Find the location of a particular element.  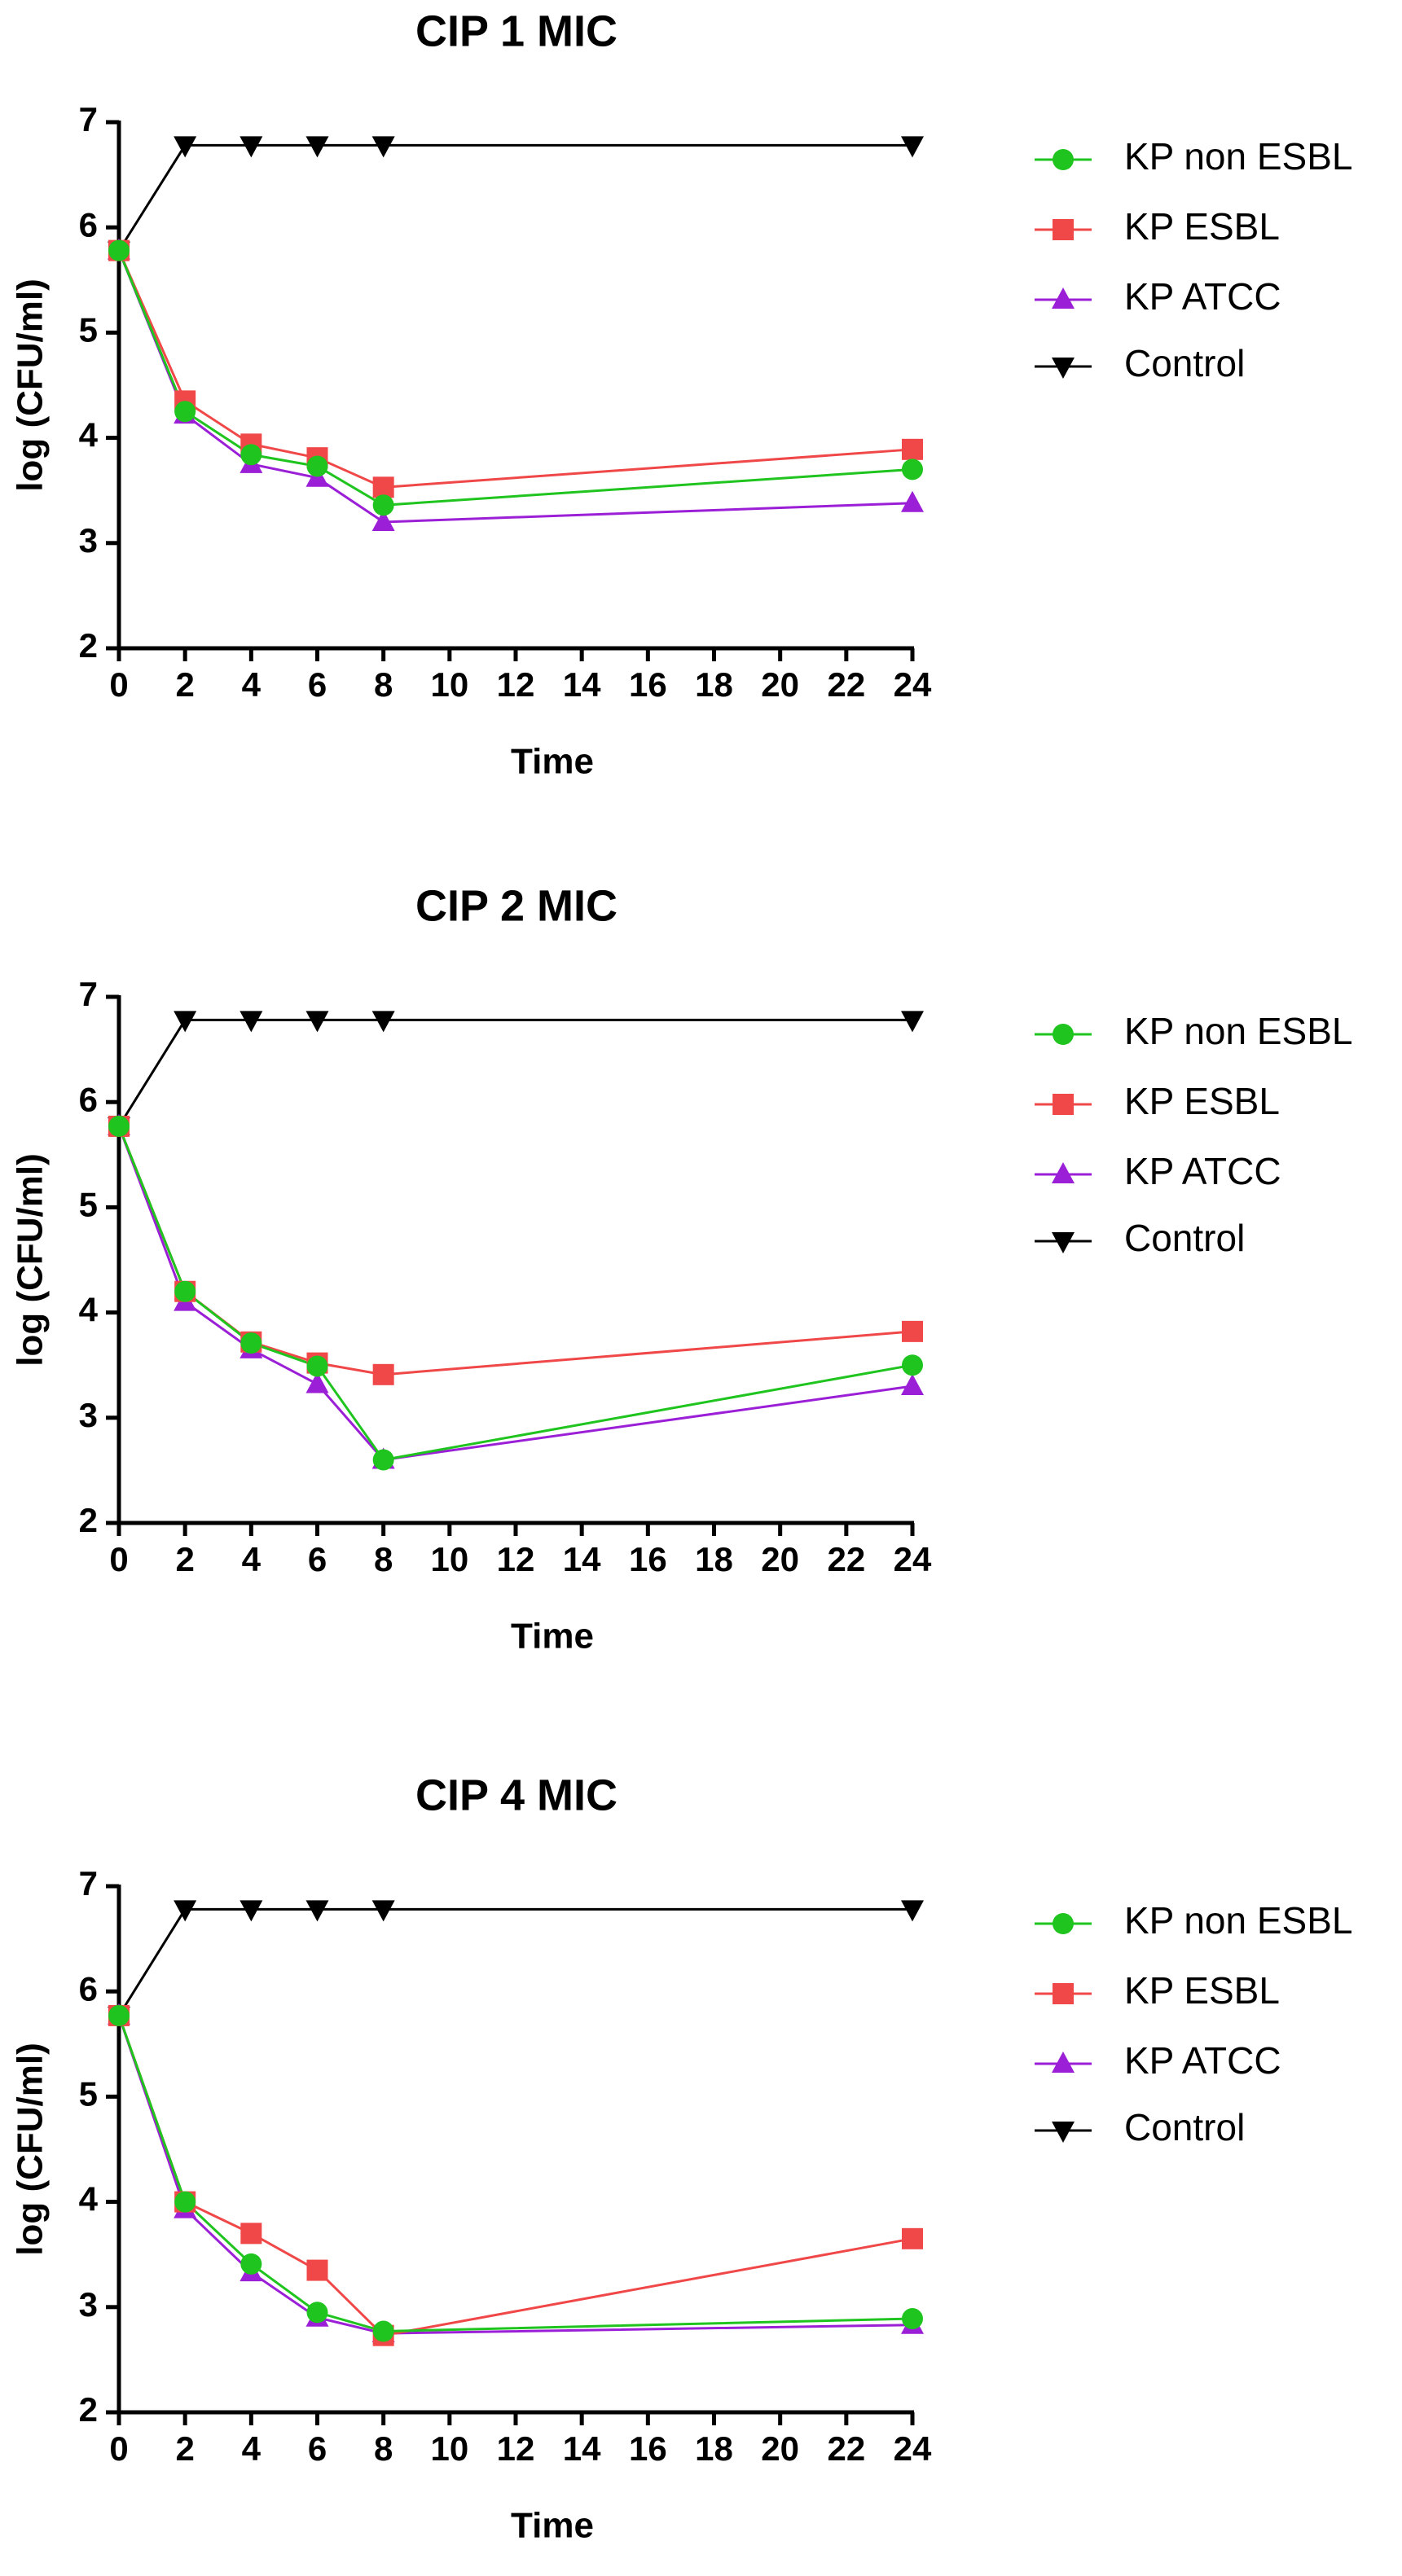

x-tick-label: 8 is located at coordinates (383, 684).